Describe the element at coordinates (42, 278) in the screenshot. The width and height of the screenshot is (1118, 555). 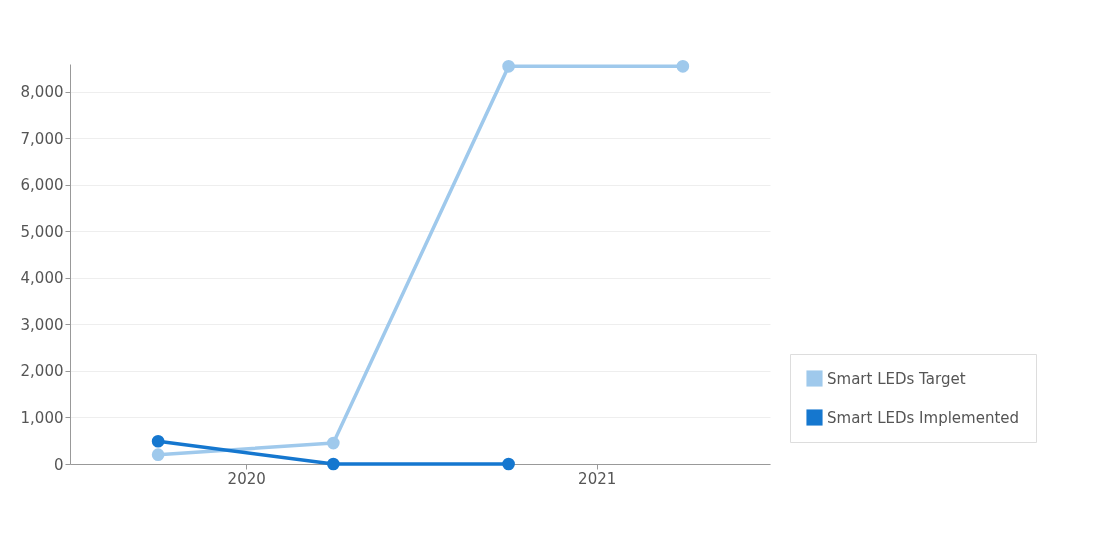
I see `y-tick-label: 4,000` at that location.